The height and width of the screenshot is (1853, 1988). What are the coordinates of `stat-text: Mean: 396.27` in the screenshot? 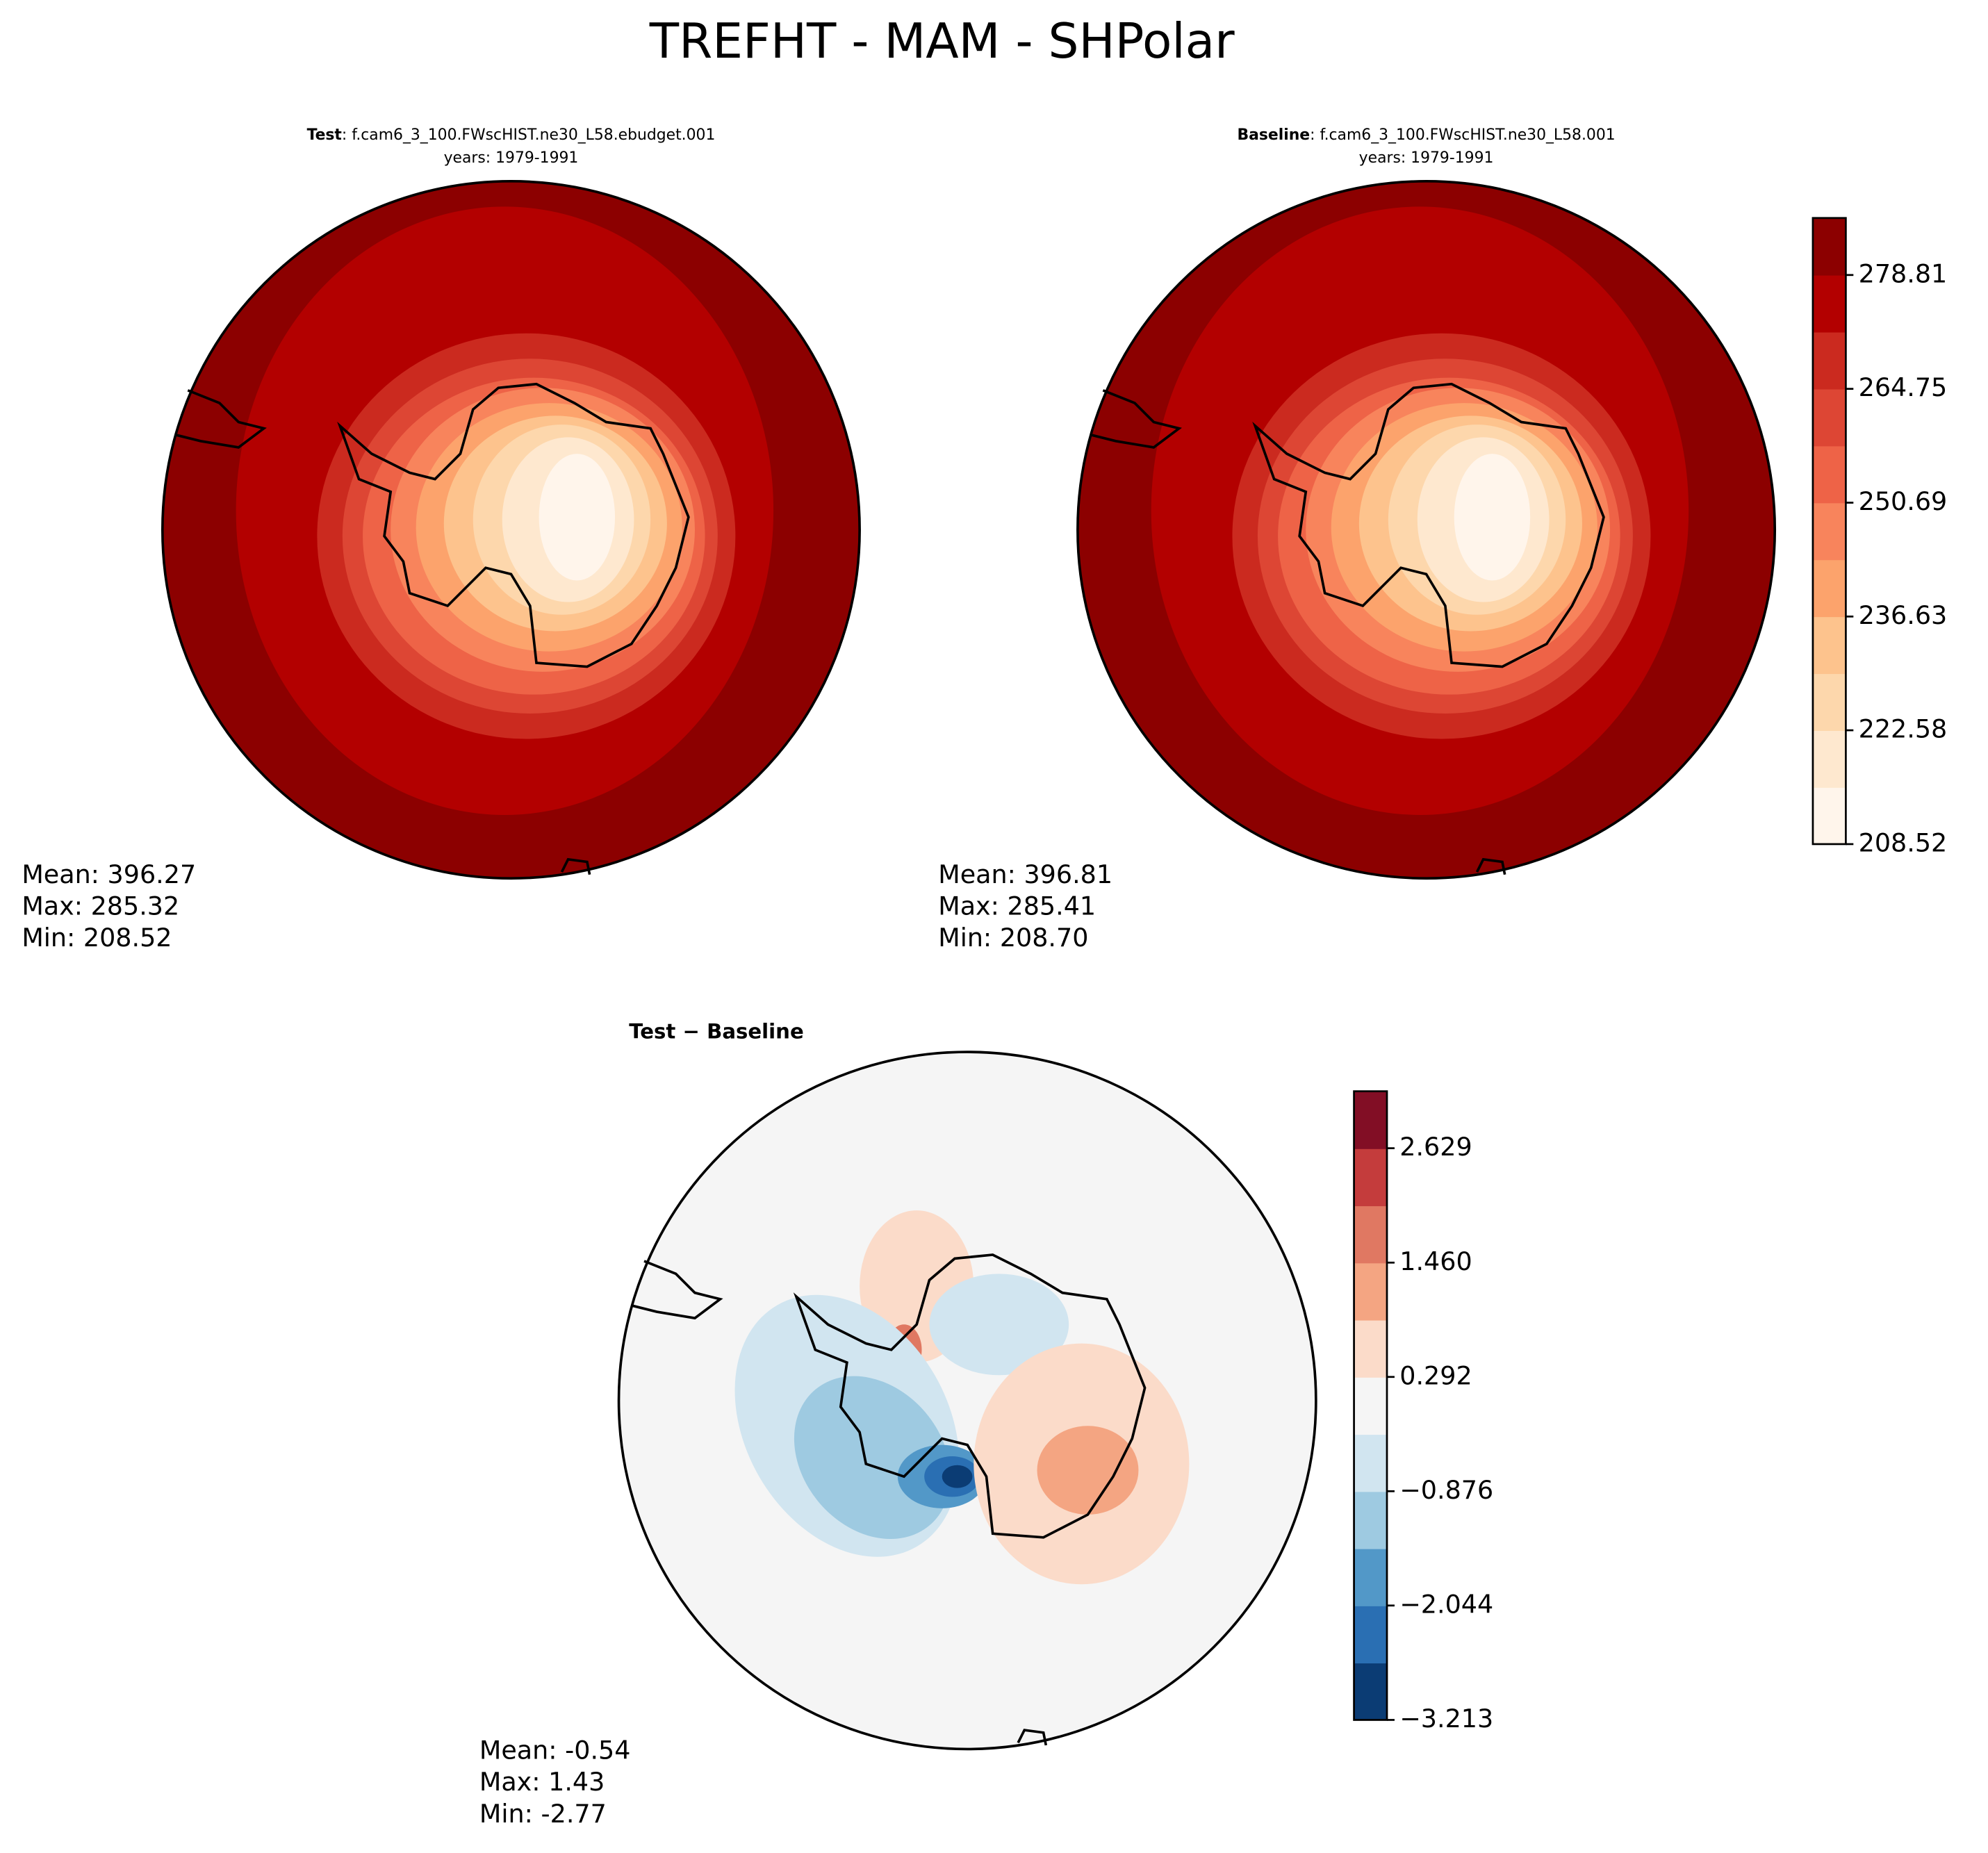 It's located at (109, 874).